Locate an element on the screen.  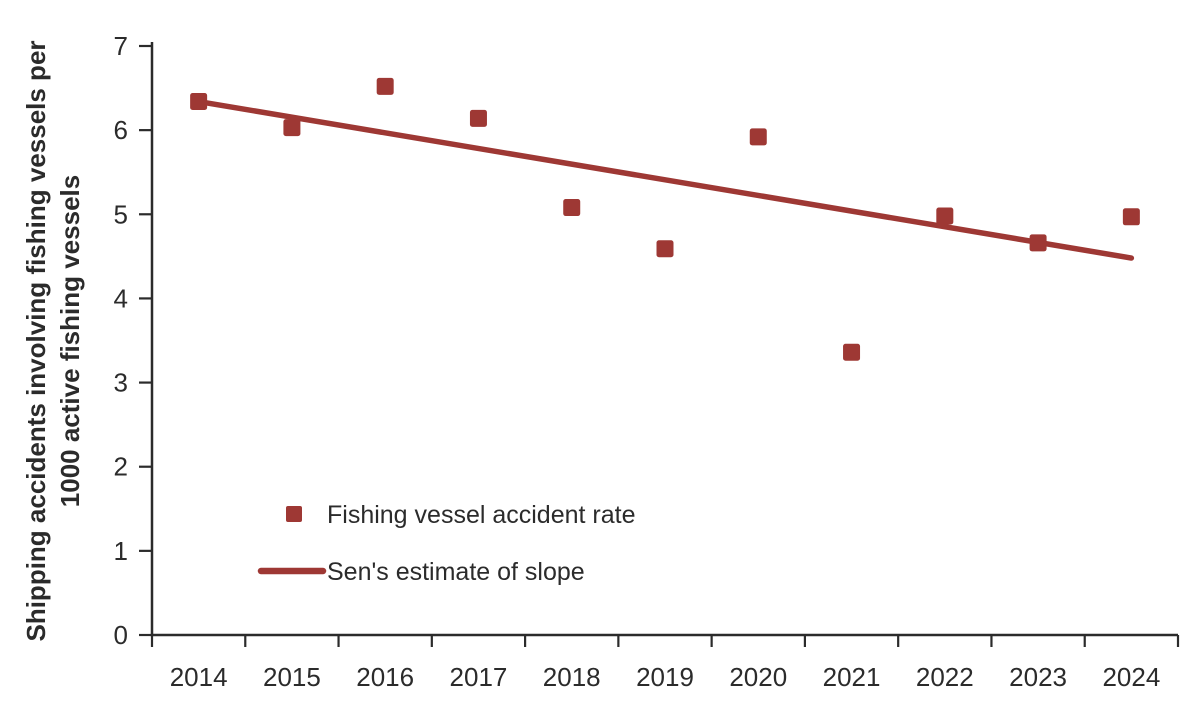
data-point-2015 is located at coordinates (292, 128).